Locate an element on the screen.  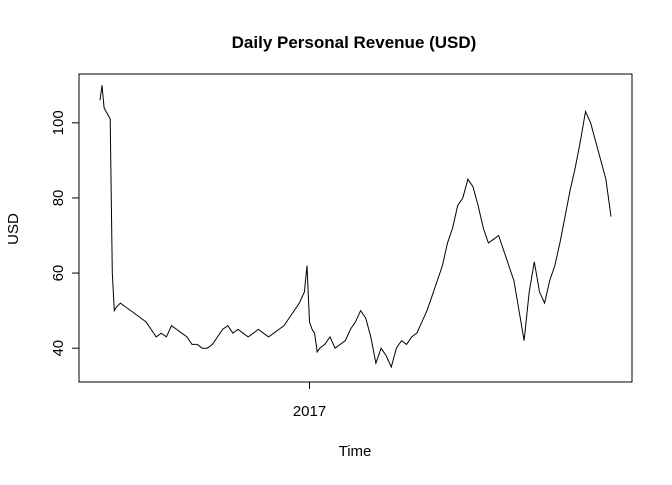
x-axis-label: Time is located at coordinates (355, 451).